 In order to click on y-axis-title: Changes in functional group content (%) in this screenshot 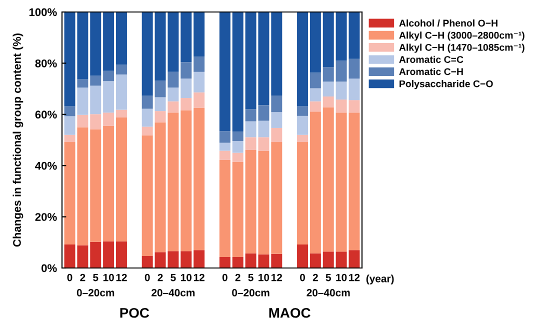, I will do `click(18, 140)`.